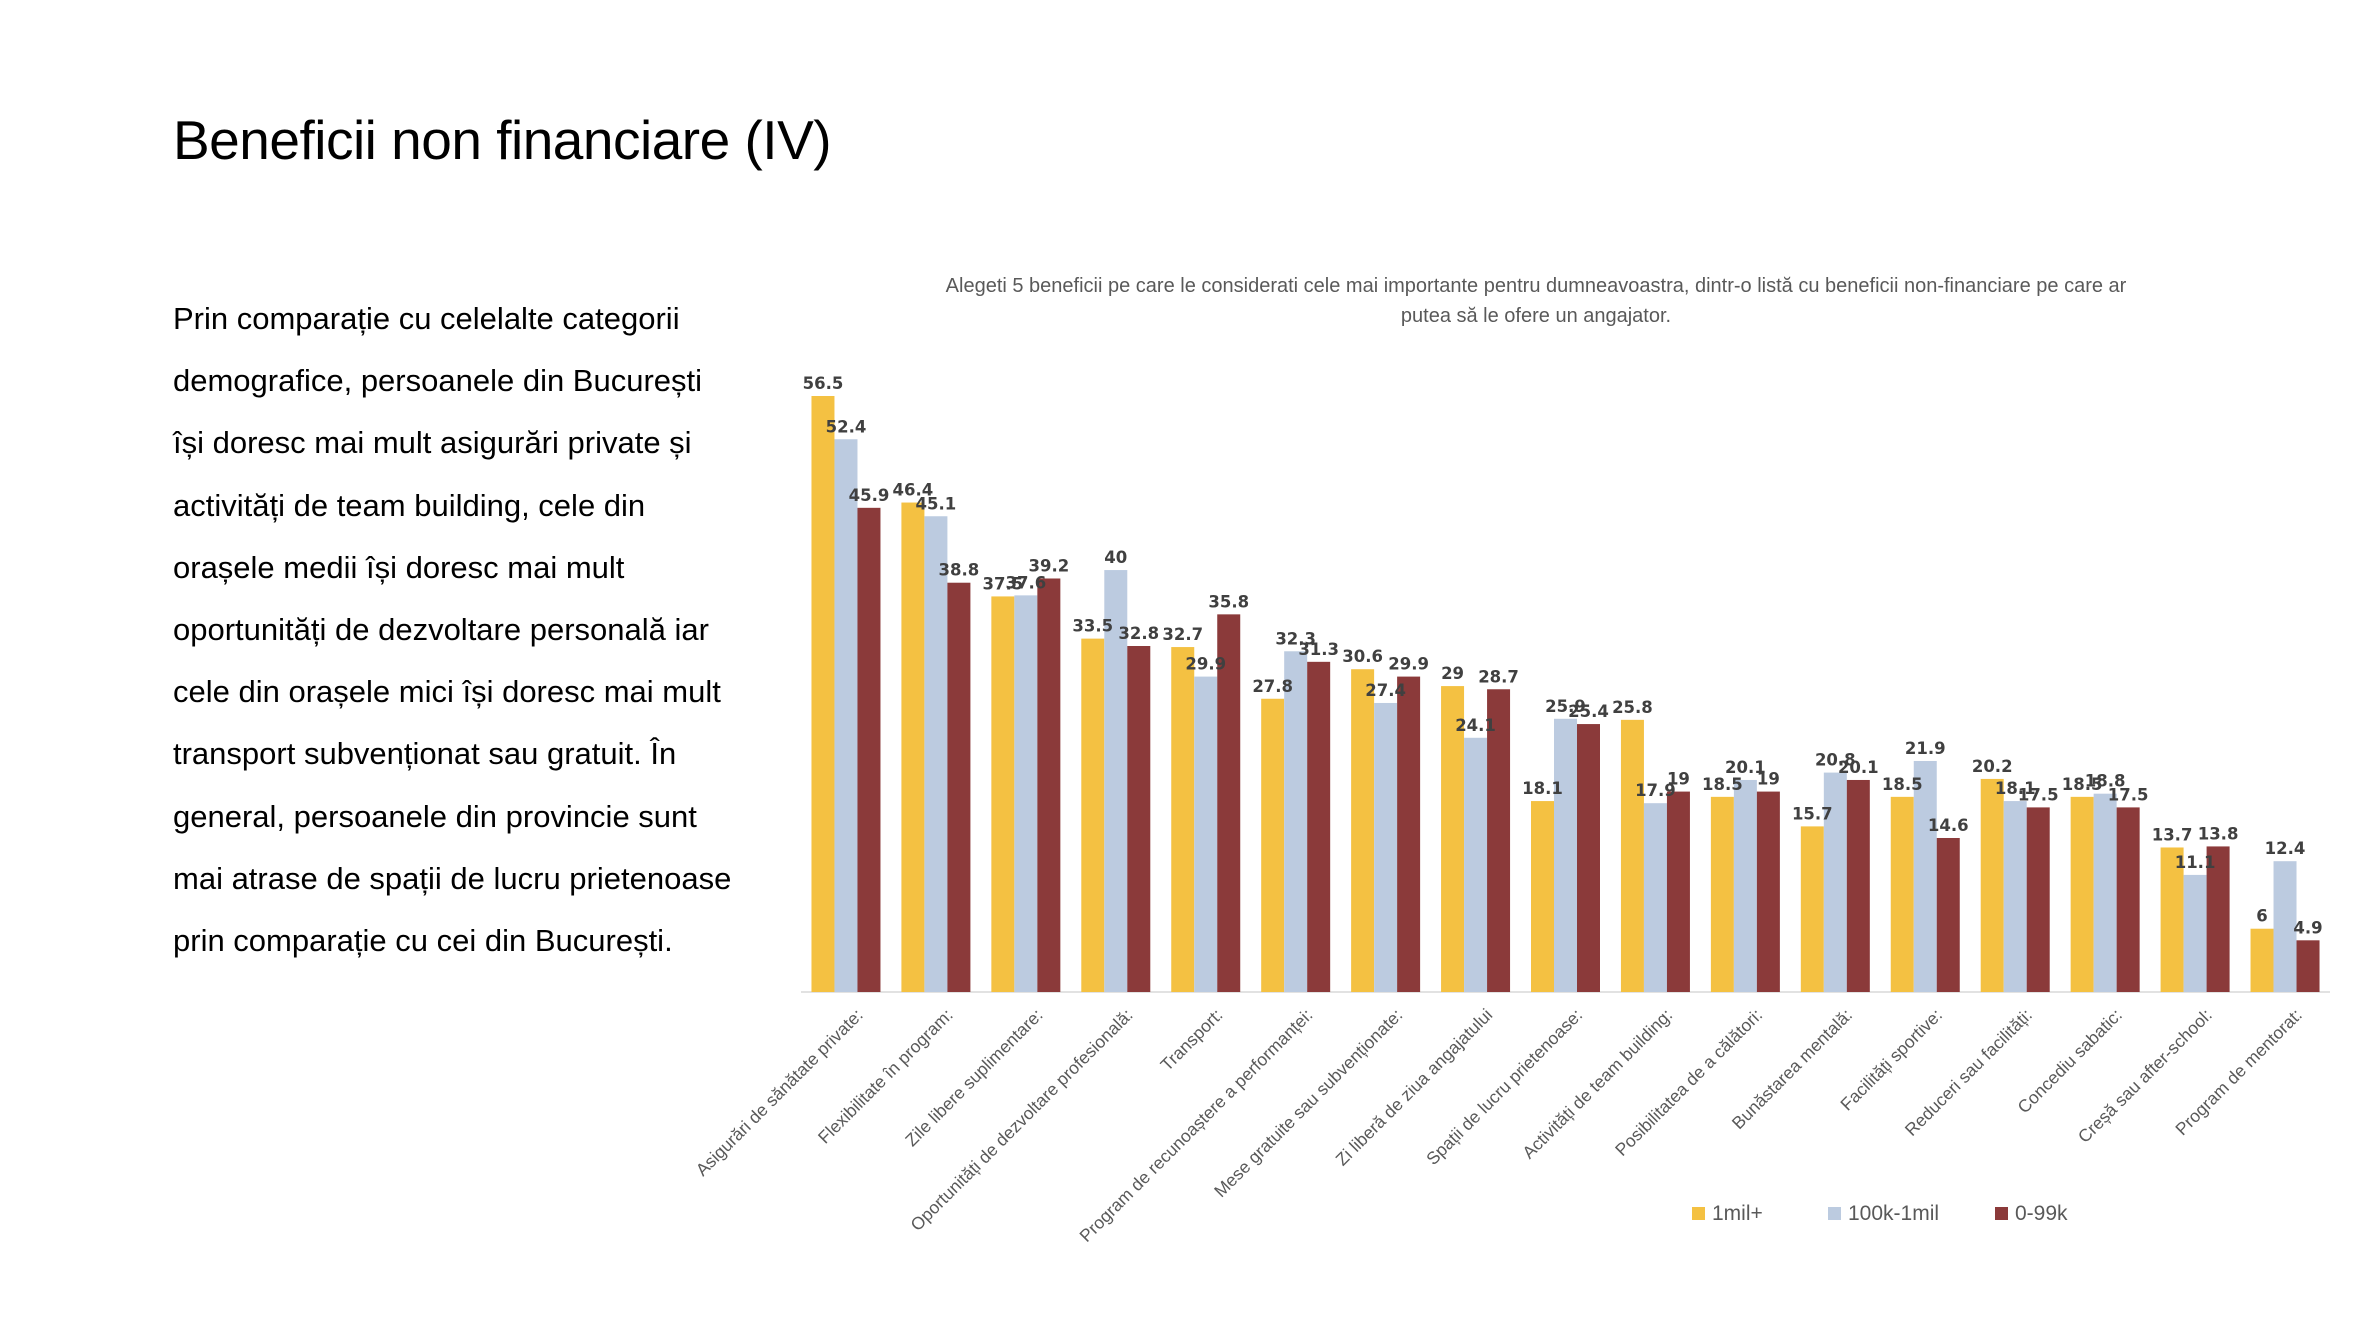 This screenshot has width=2366, height=1326. Describe the element at coordinates (913, 490) in the screenshot. I see `data-label: 46.4` at that location.